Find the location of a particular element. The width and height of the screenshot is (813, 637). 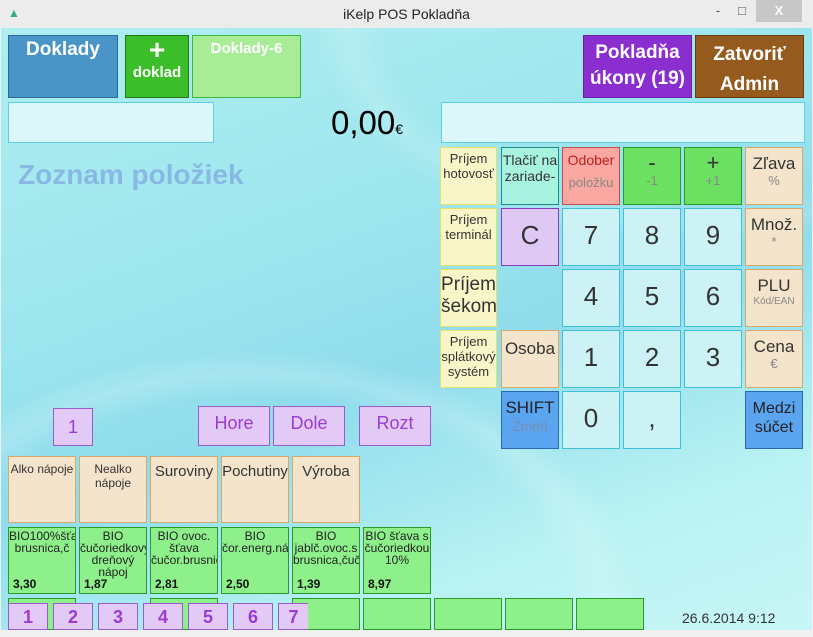

plus-icon: + is located at coordinates (157, 50).